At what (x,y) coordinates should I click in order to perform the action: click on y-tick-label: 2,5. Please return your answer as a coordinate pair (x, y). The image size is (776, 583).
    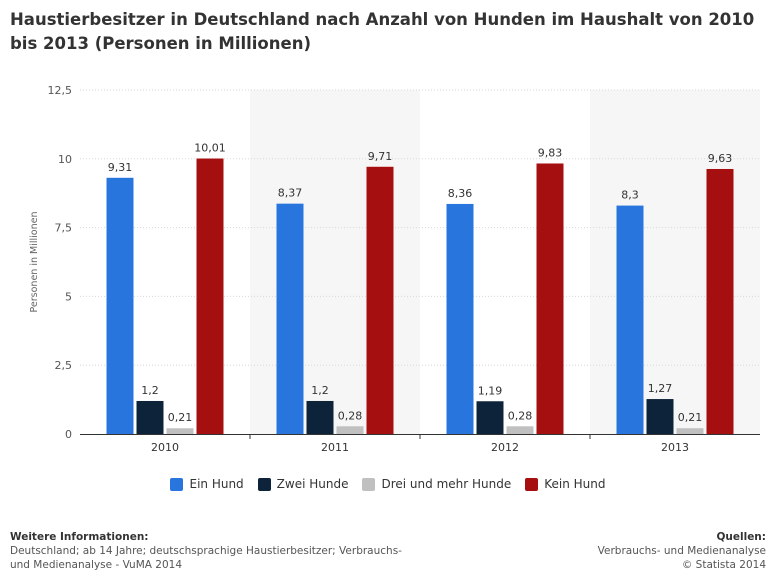
    Looking at the image, I should click on (64, 365).